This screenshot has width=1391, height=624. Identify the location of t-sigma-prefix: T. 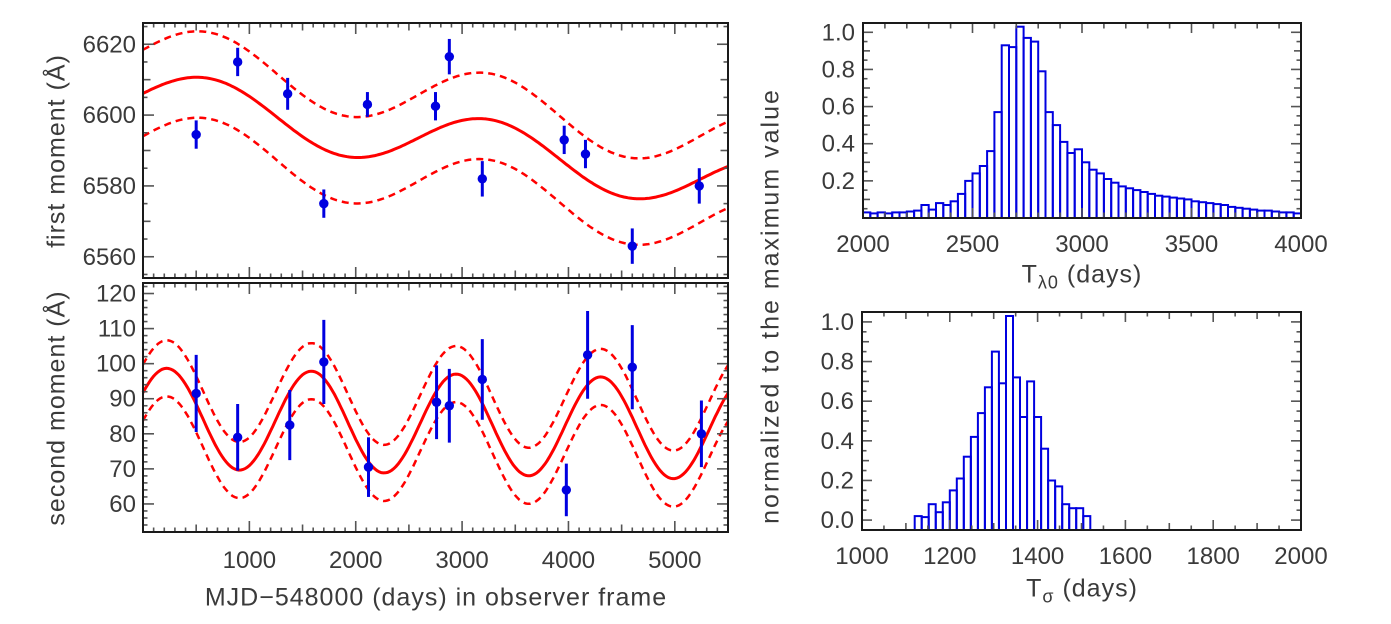
(1034, 588).